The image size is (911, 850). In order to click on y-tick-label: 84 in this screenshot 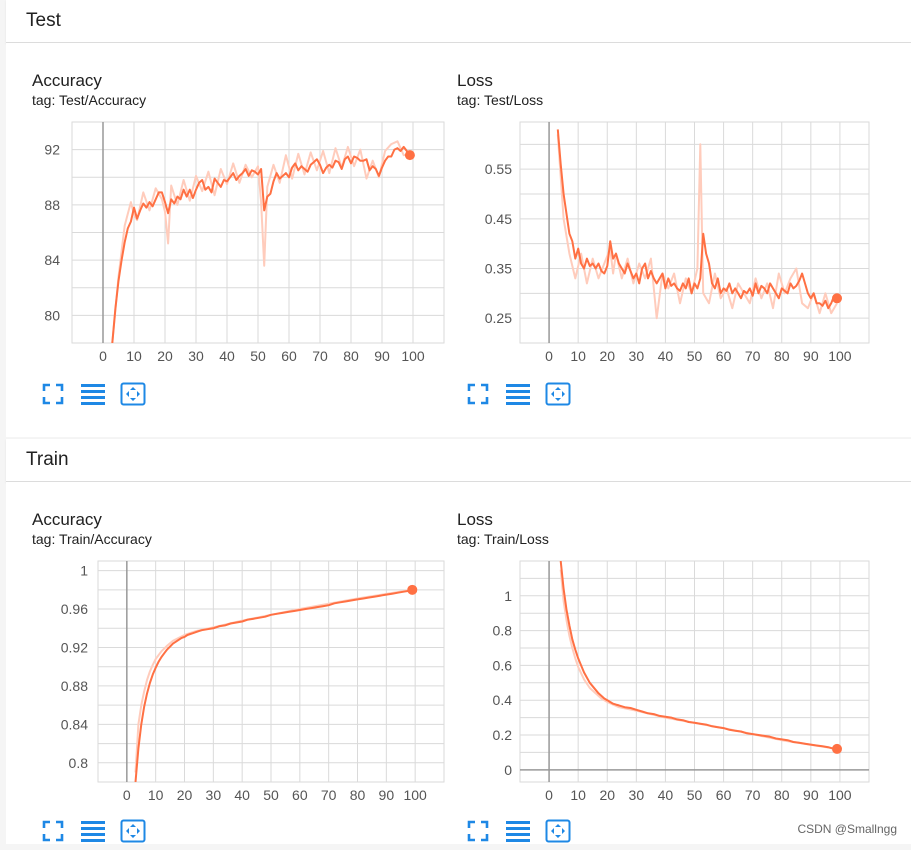, I will do `click(52, 260)`.